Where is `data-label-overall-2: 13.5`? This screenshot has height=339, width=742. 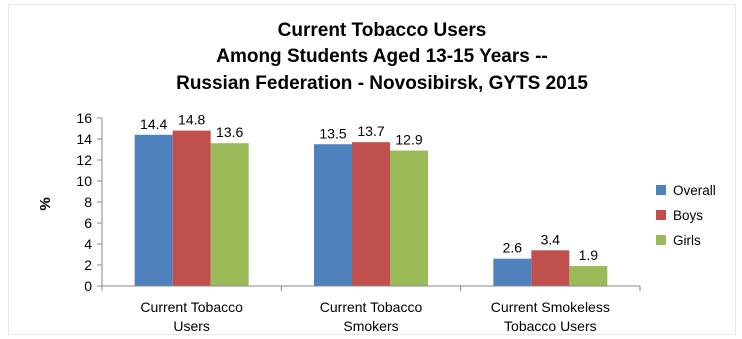 data-label-overall-2: 13.5 is located at coordinates (332, 133).